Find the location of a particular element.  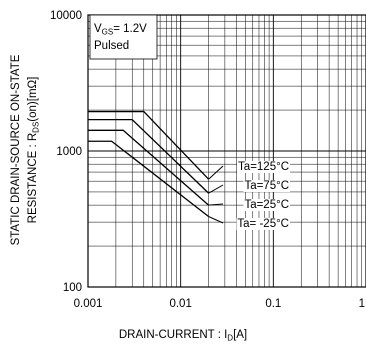

y-axis-label-line1: STATIC DRAIN-SOURCE ON-STATE is located at coordinates (16, 149).